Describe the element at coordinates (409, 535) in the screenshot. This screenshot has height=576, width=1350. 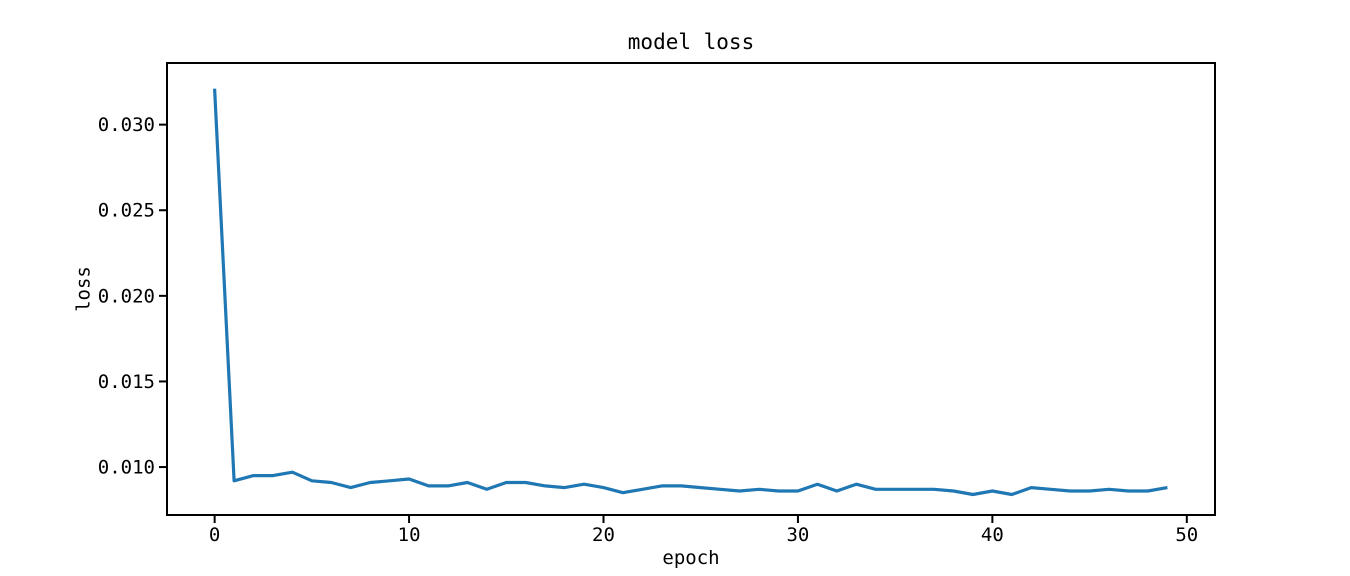
I see `x-tick-label: 10` at that location.